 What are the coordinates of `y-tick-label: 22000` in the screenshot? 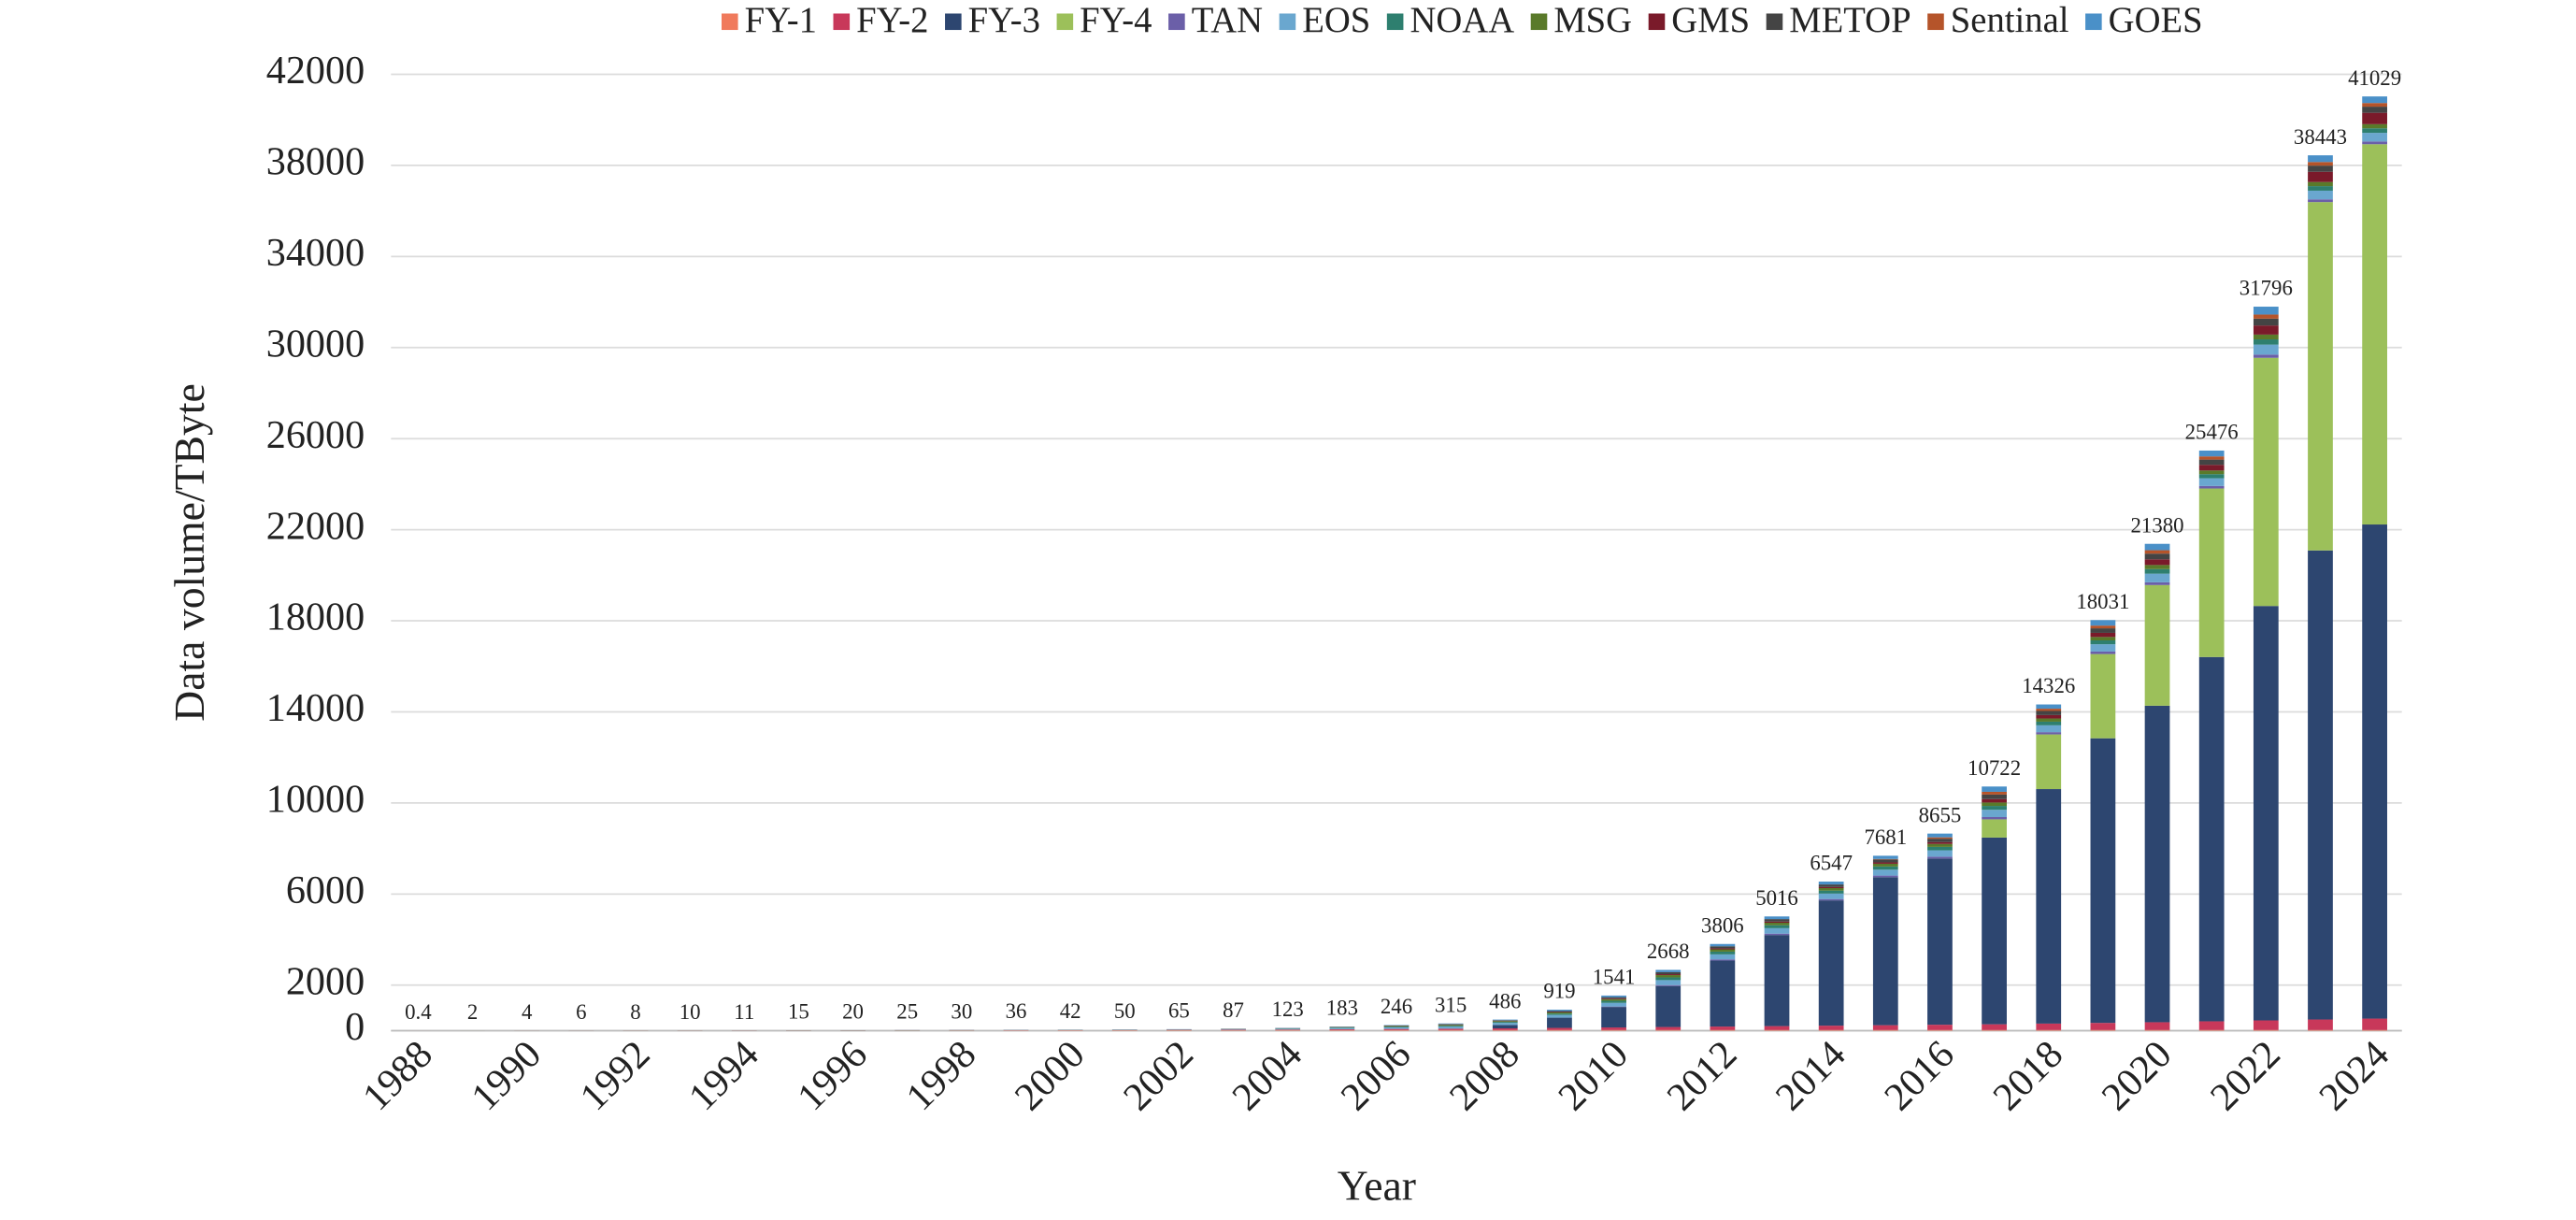 It's located at (315, 526).